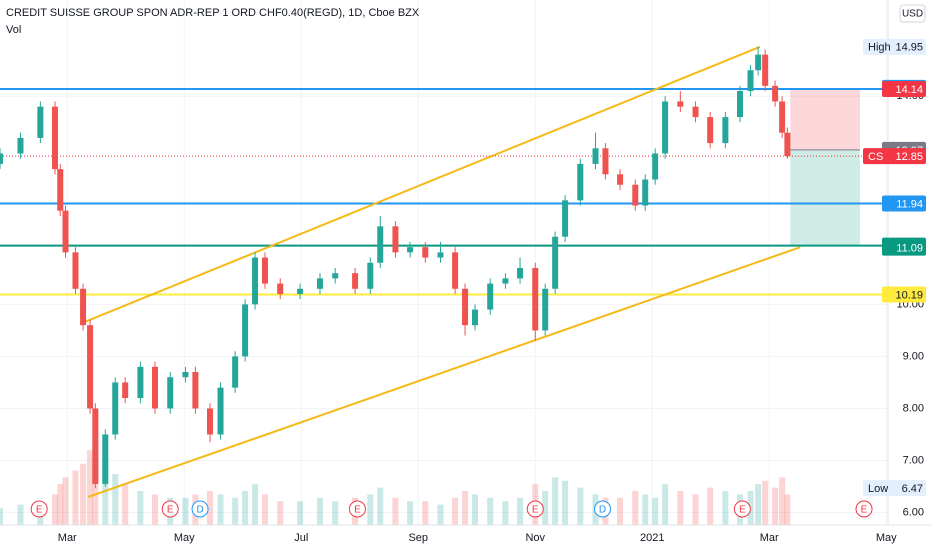  I want to click on x-tick-label: May, so click(886, 538).